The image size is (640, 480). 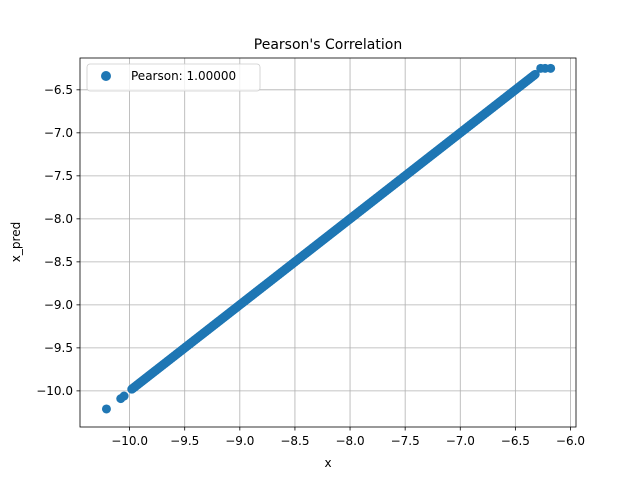 What do you see at coordinates (58, 305) in the screenshot?
I see `y-tick-label: −9.0` at bounding box center [58, 305].